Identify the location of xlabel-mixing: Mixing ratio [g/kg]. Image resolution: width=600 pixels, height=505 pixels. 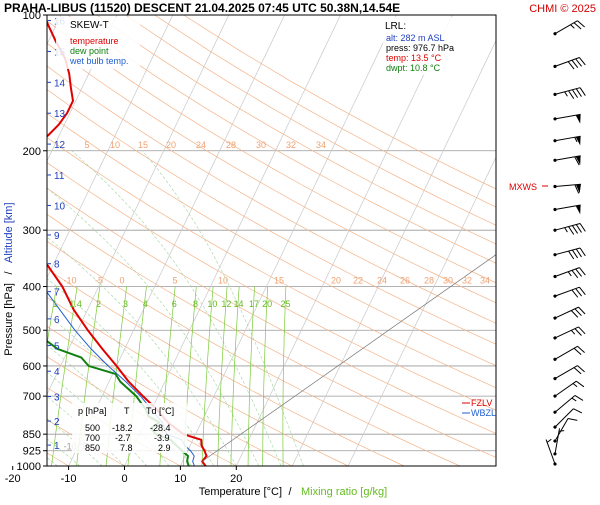
(344, 492).